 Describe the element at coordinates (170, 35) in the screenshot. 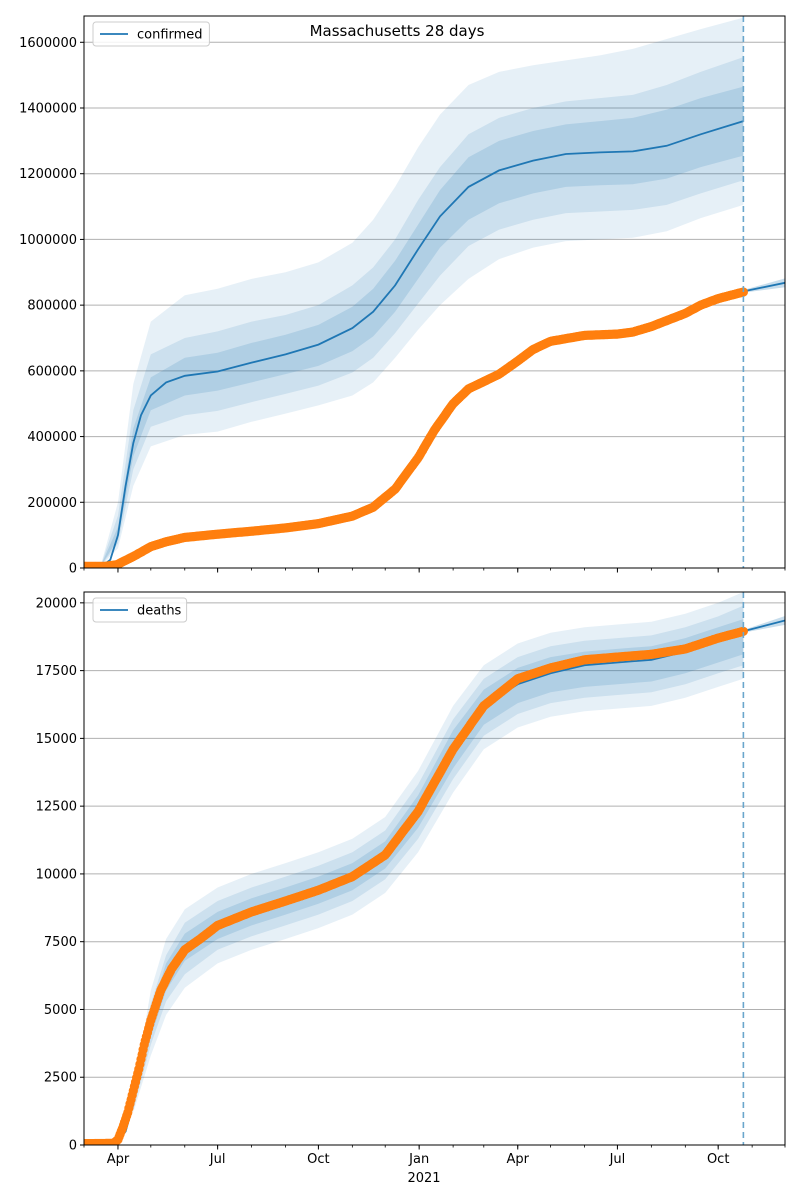

I see `legend-label: confirmed` at that location.